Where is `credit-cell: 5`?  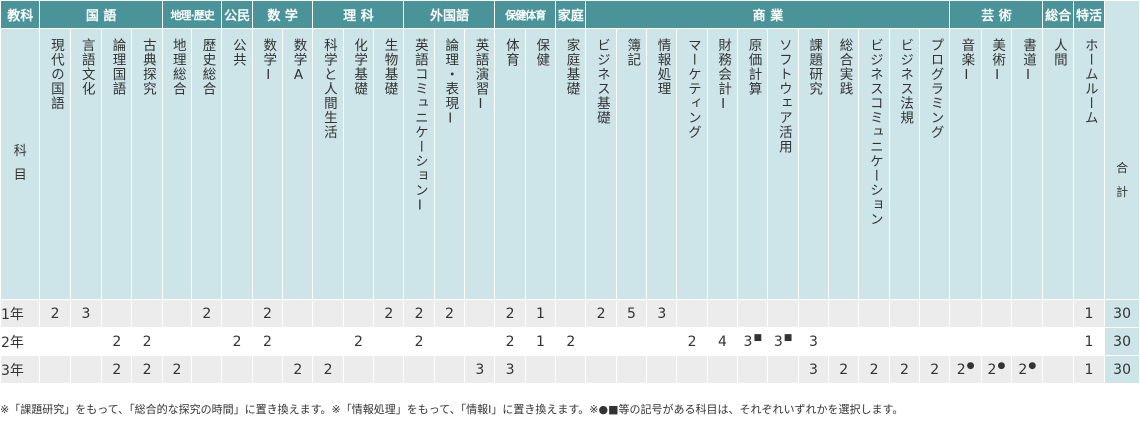
credit-cell: 5 is located at coordinates (631, 313).